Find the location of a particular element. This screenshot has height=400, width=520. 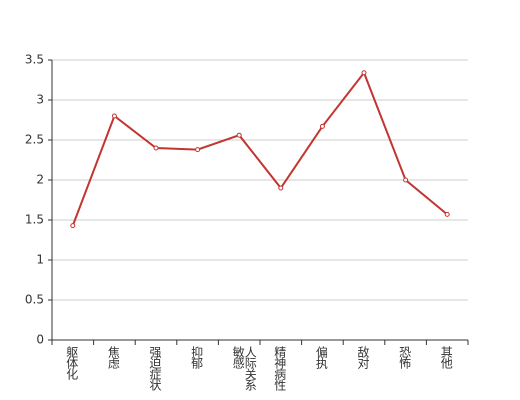

y-tick-label: 2.5 is located at coordinates (34, 140).